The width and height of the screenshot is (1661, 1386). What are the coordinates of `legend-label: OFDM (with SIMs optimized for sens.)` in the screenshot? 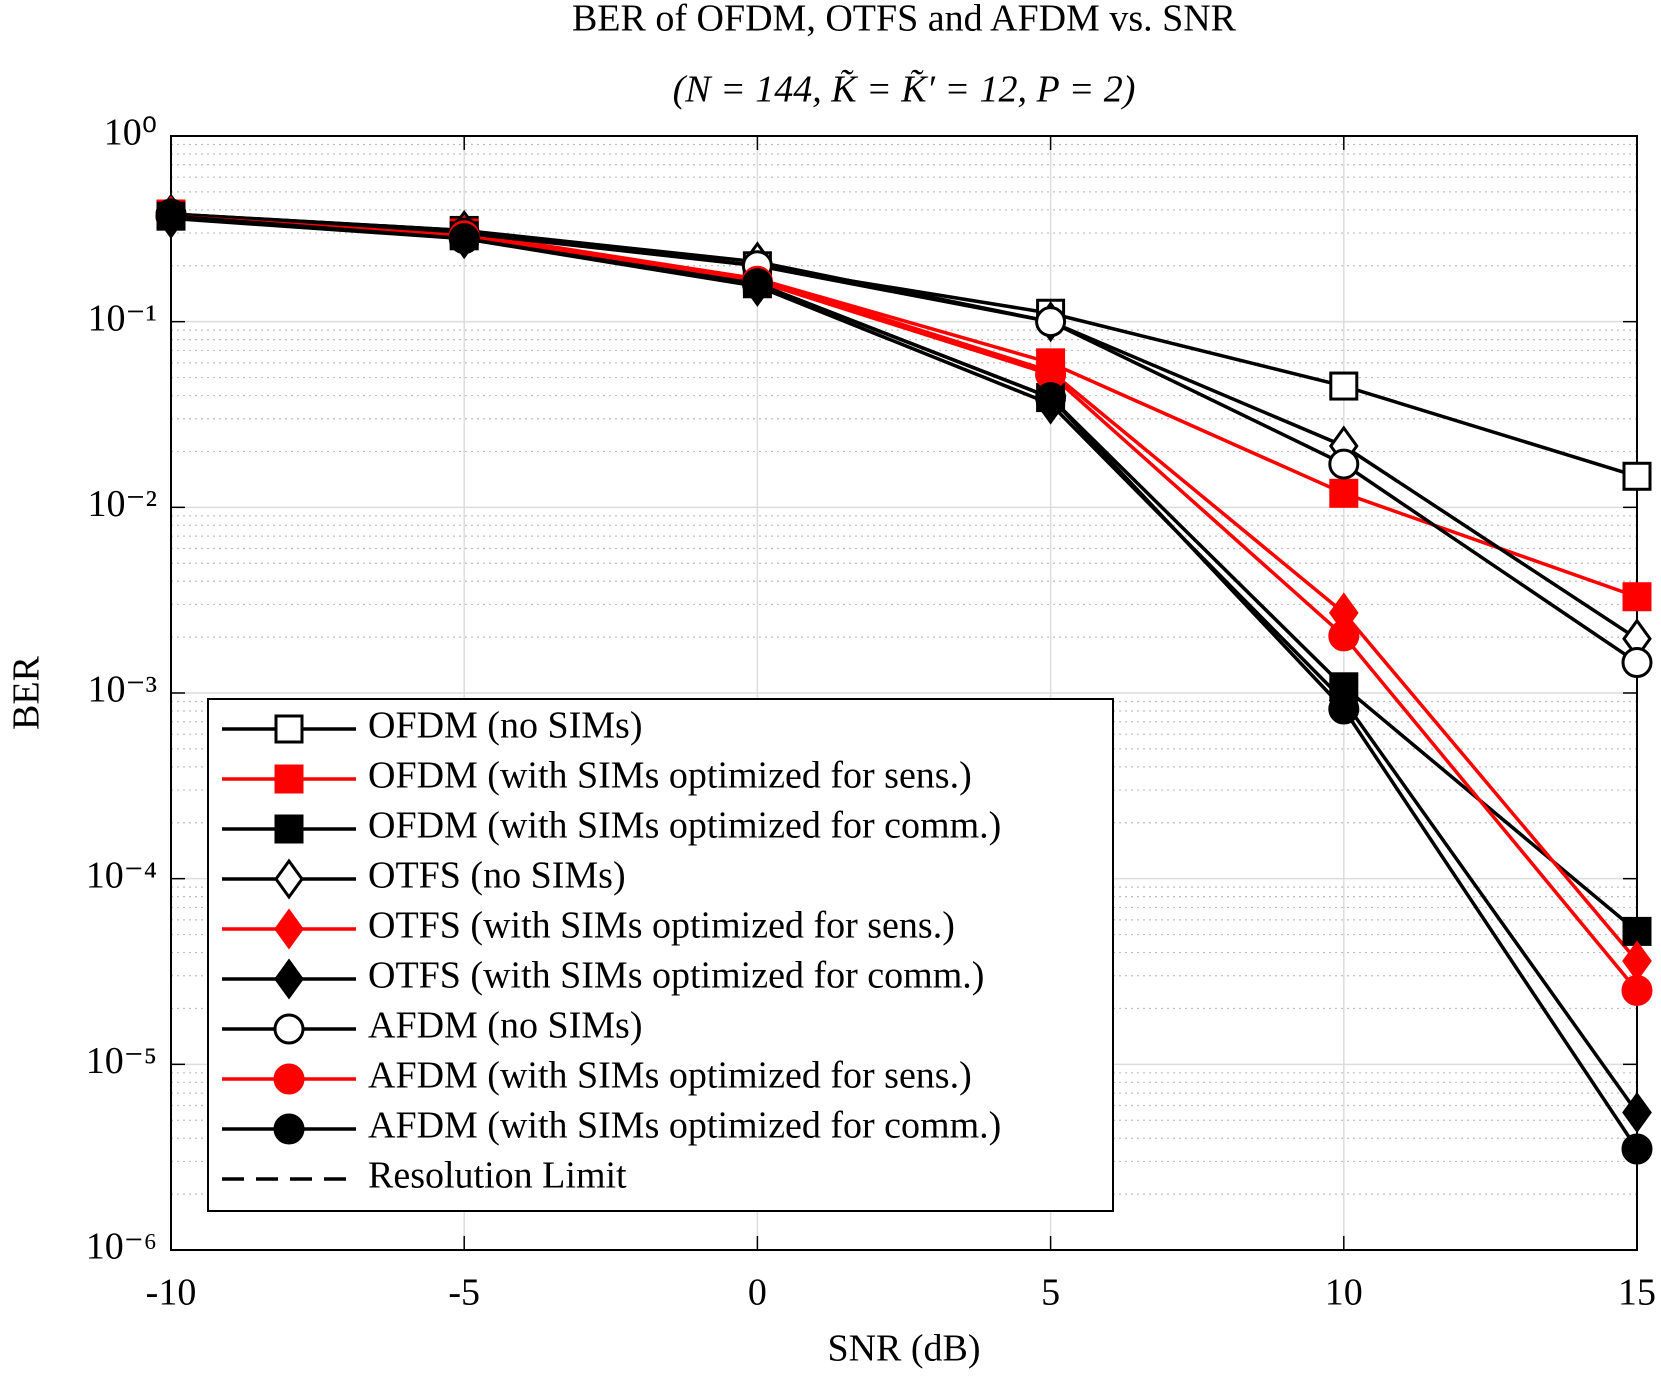 It's located at (670, 776).